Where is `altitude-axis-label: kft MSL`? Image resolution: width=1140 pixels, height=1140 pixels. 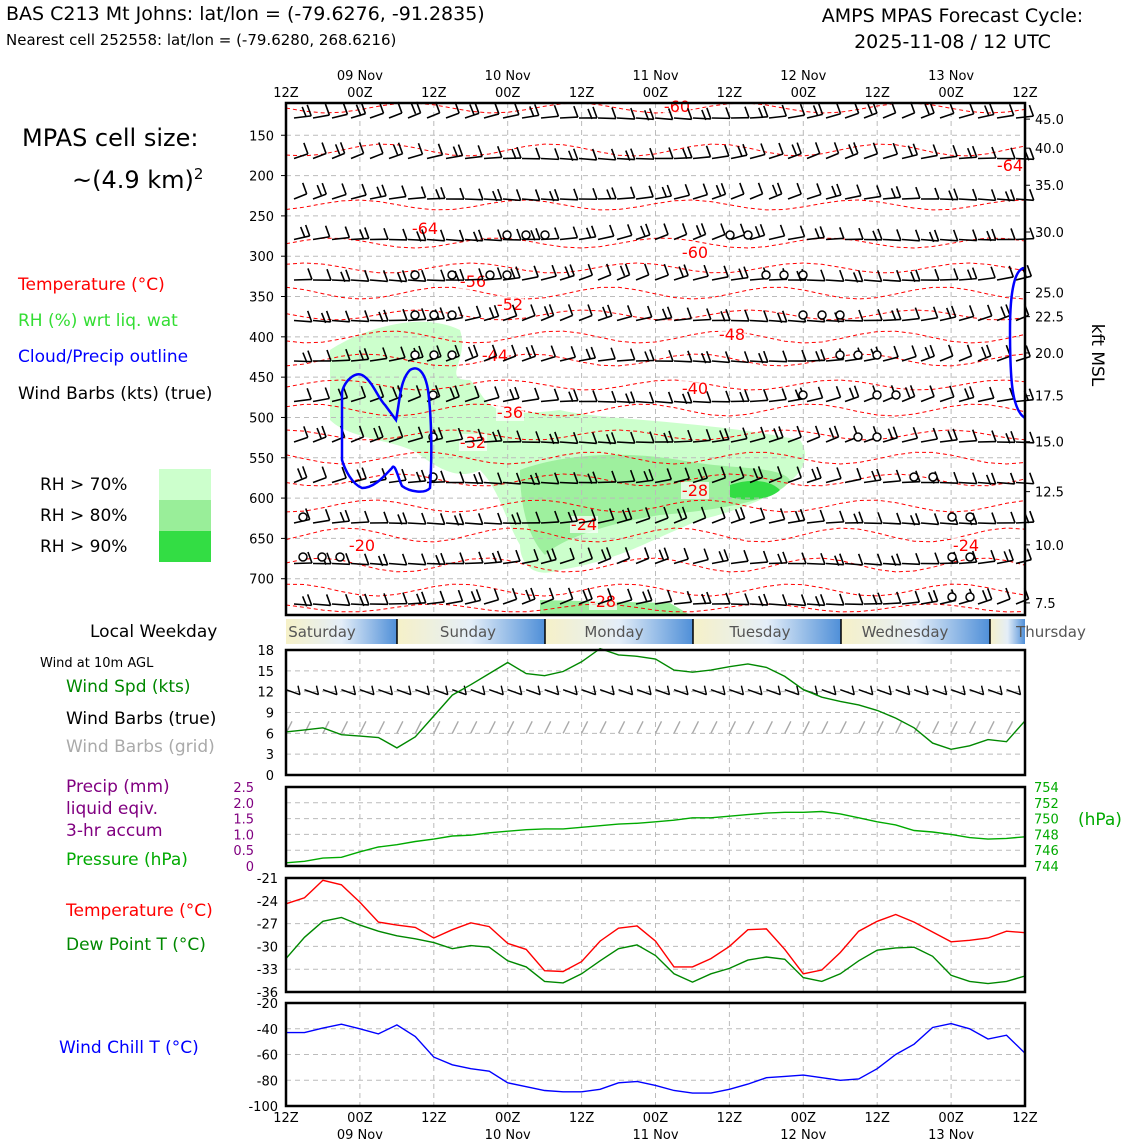
altitude-axis-label: kft MSL is located at coordinates (1097, 355).